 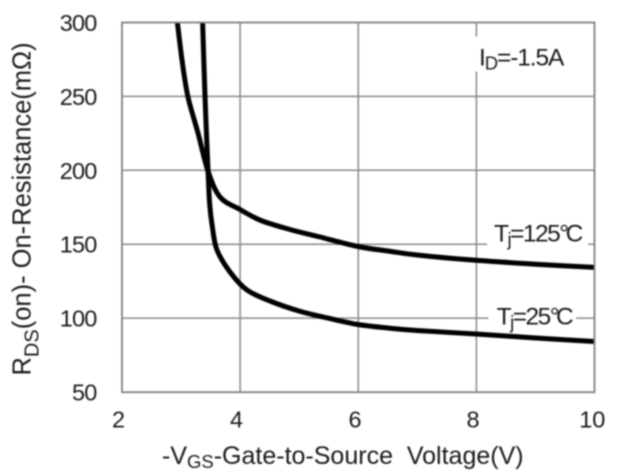 I want to click on svg-text:-VGS-Gate-to-Source Voltage(V: -VGS-Gate-to-Source Voltage(V), so click(x=343, y=457).